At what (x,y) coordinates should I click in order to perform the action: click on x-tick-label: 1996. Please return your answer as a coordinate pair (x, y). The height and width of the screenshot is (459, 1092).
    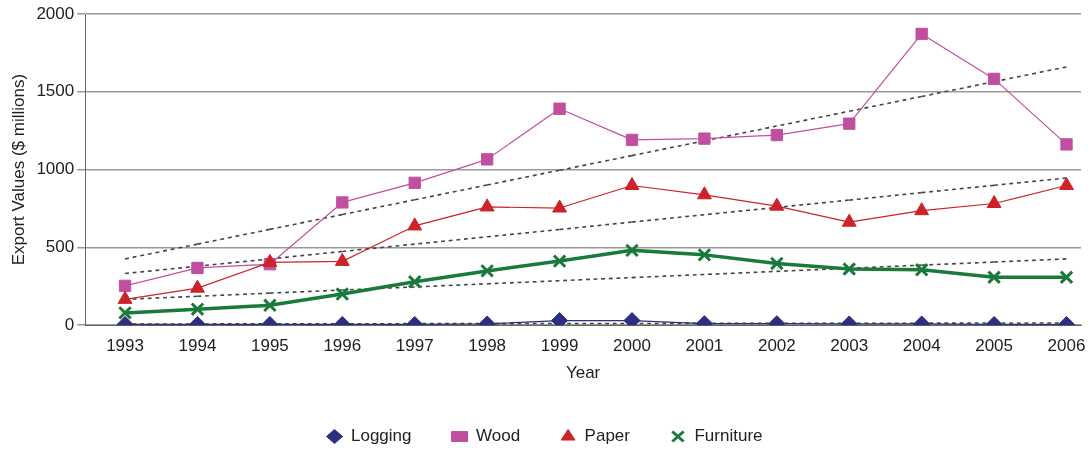
    Looking at the image, I should click on (342, 346).